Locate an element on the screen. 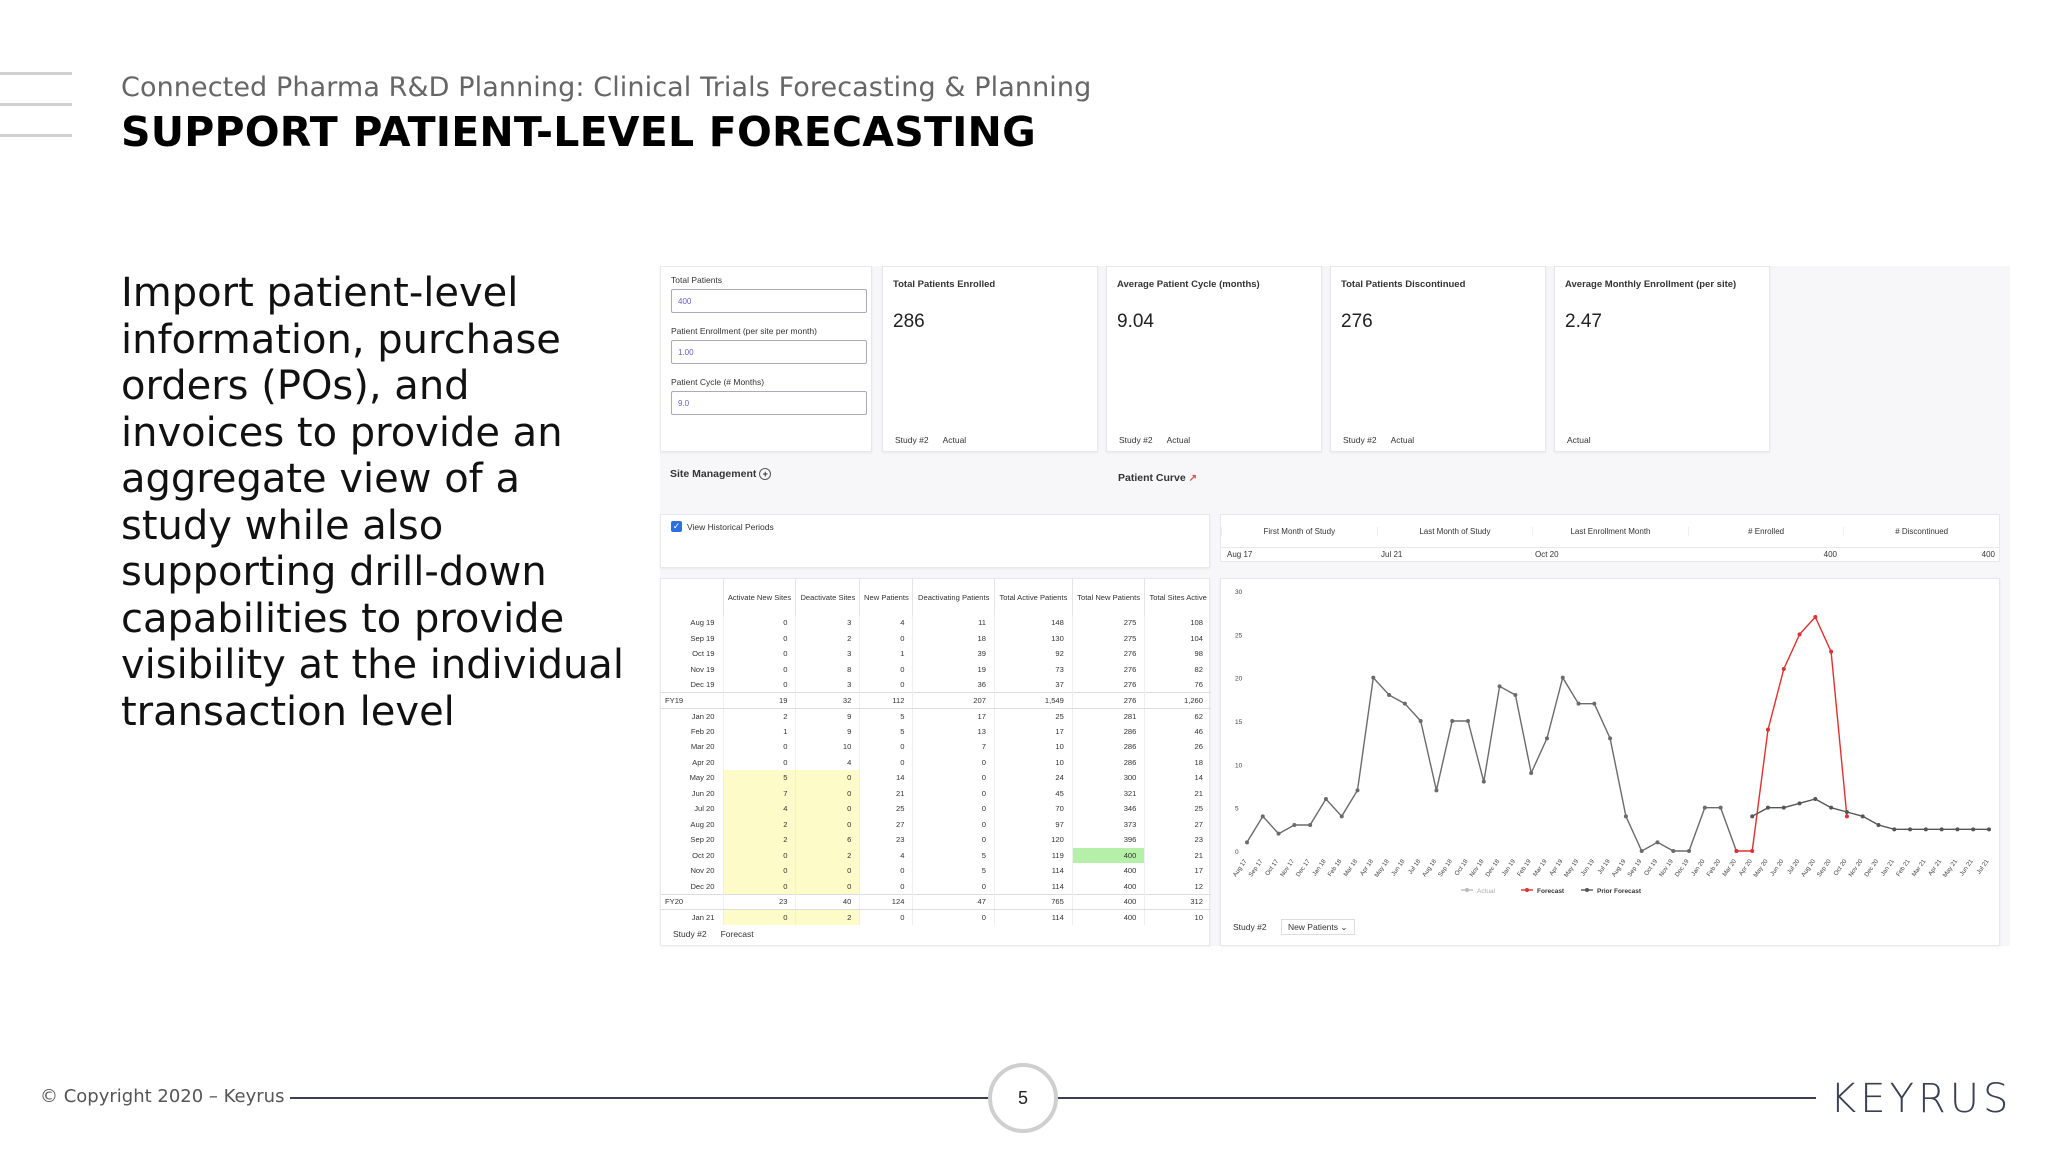 This screenshot has height=1152, width=2048. patient-cycle-input: 9.0 is located at coordinates (769, 403).